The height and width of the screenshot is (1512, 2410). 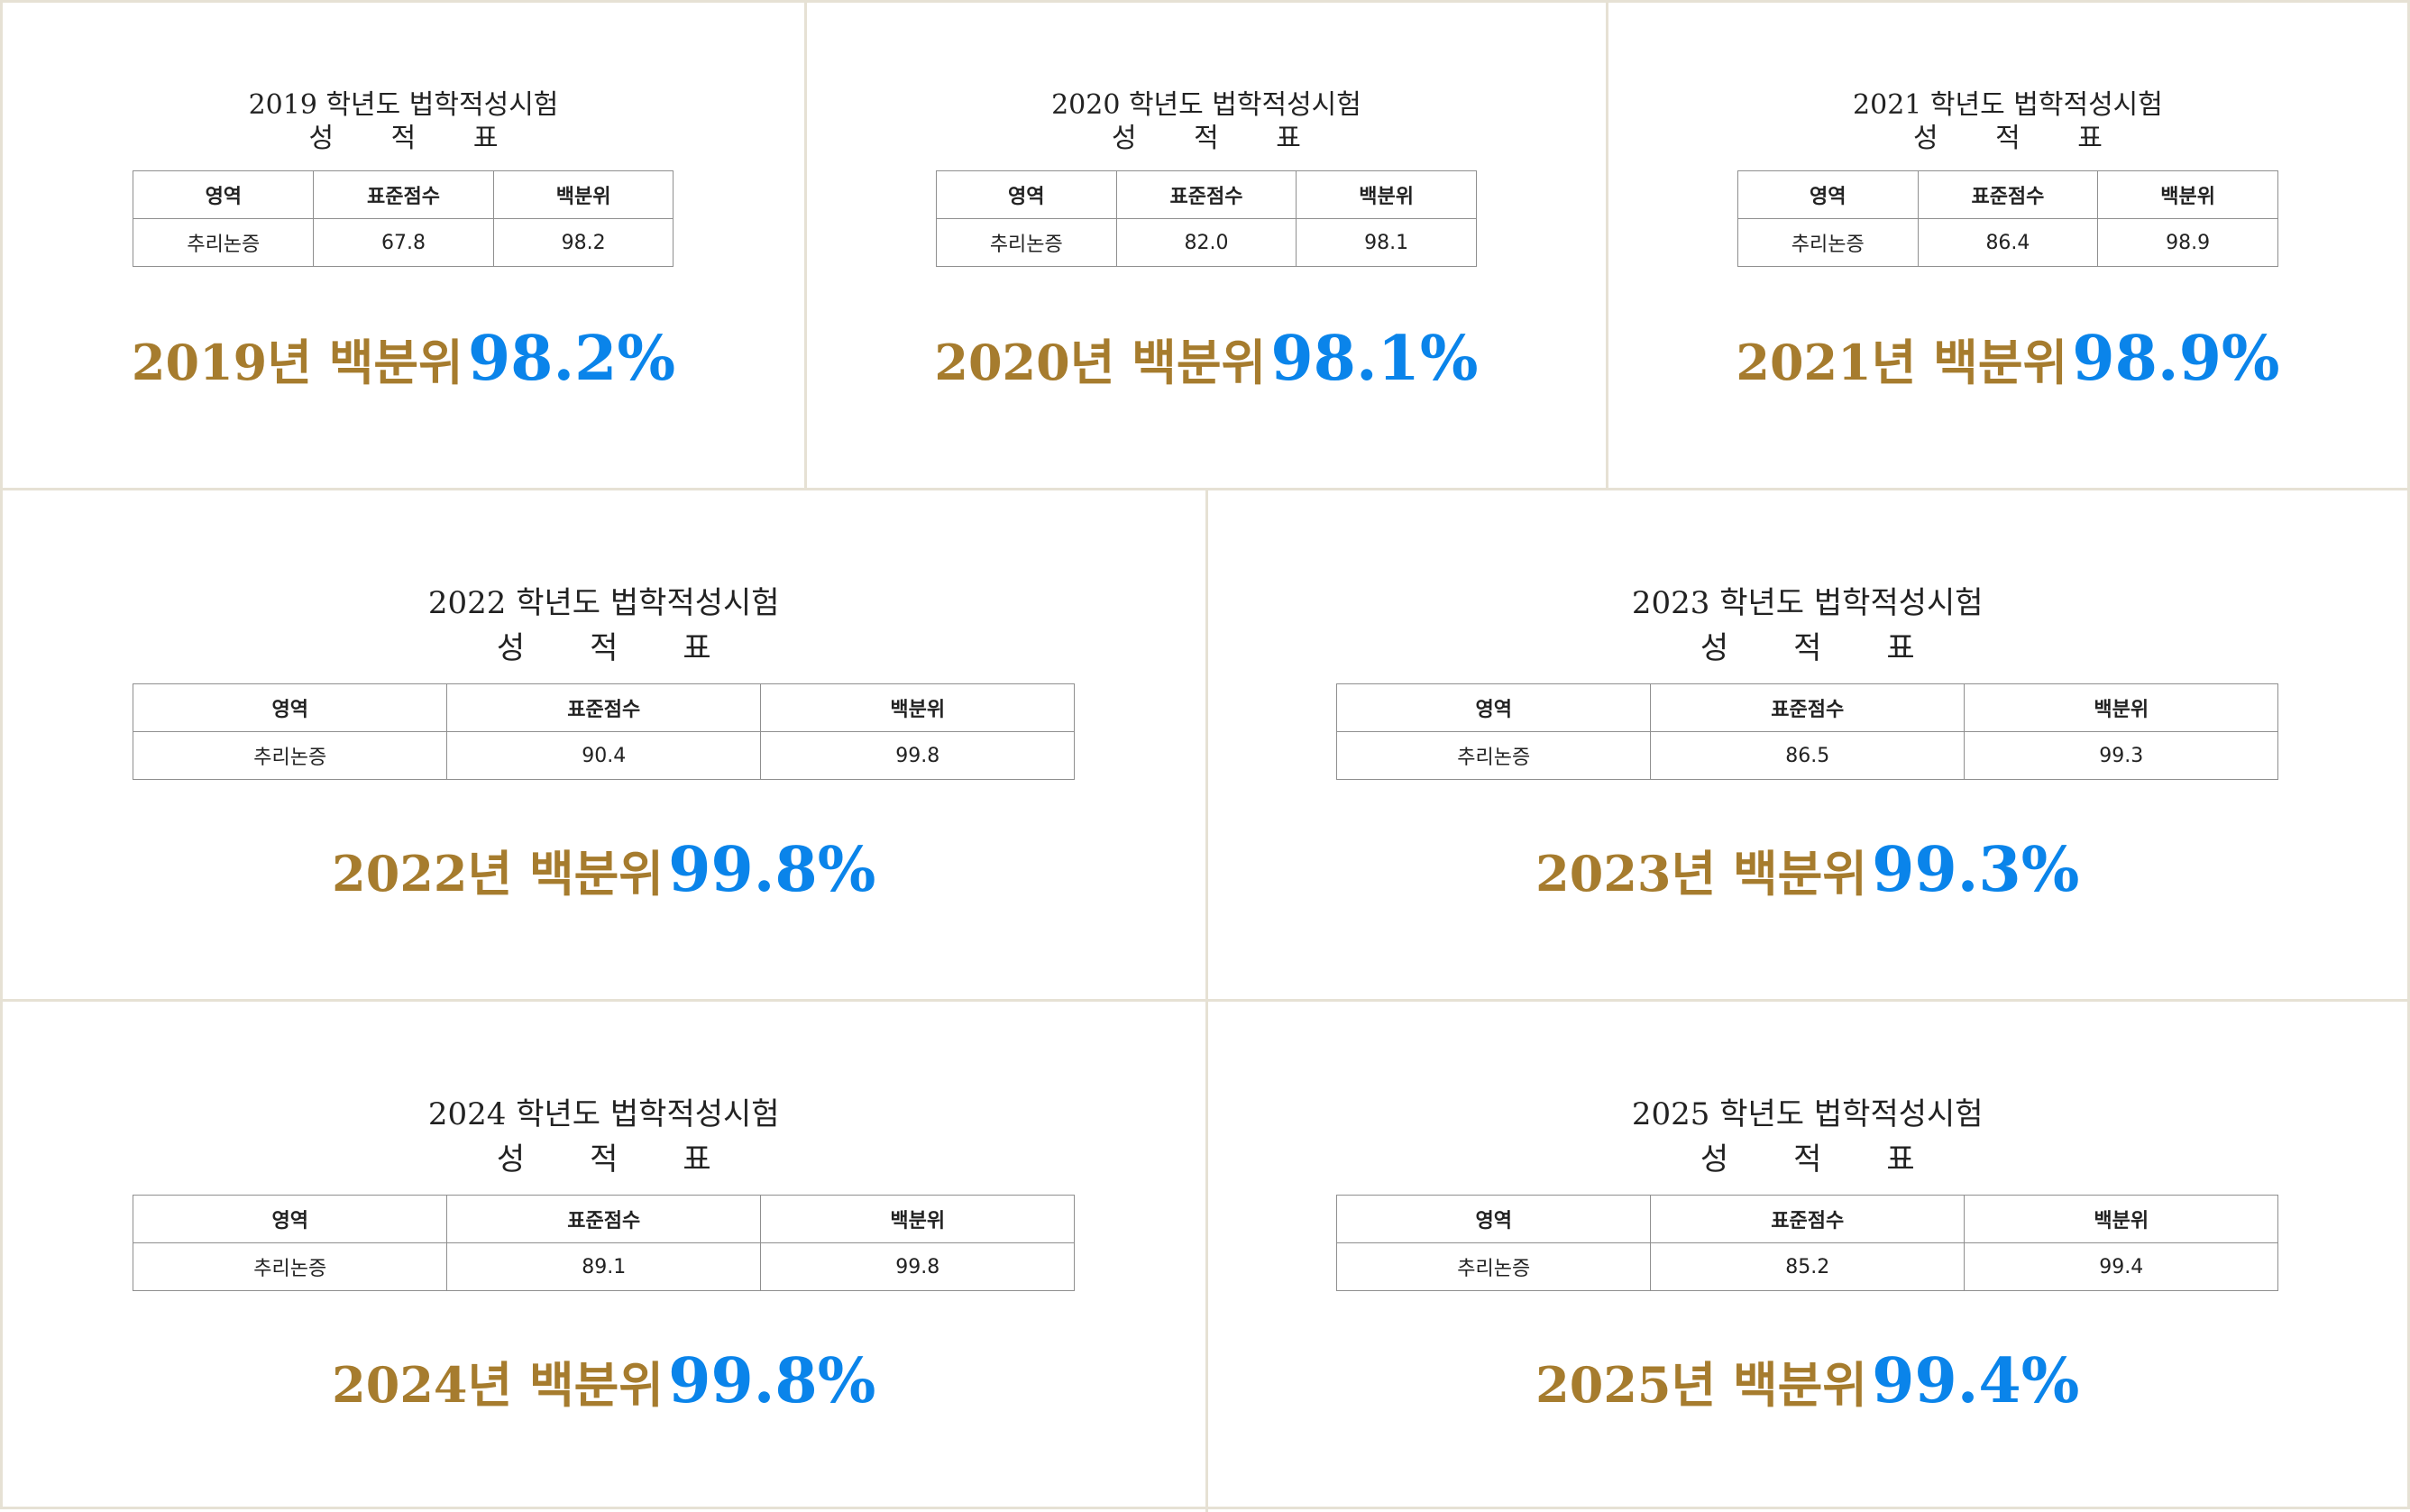 What do you see at coordinates (1206, 79) in the screenshot?
I see `card-heading: 2020 학년도 법학적성시험 성 적 표` at bounding box center [1206, 79].